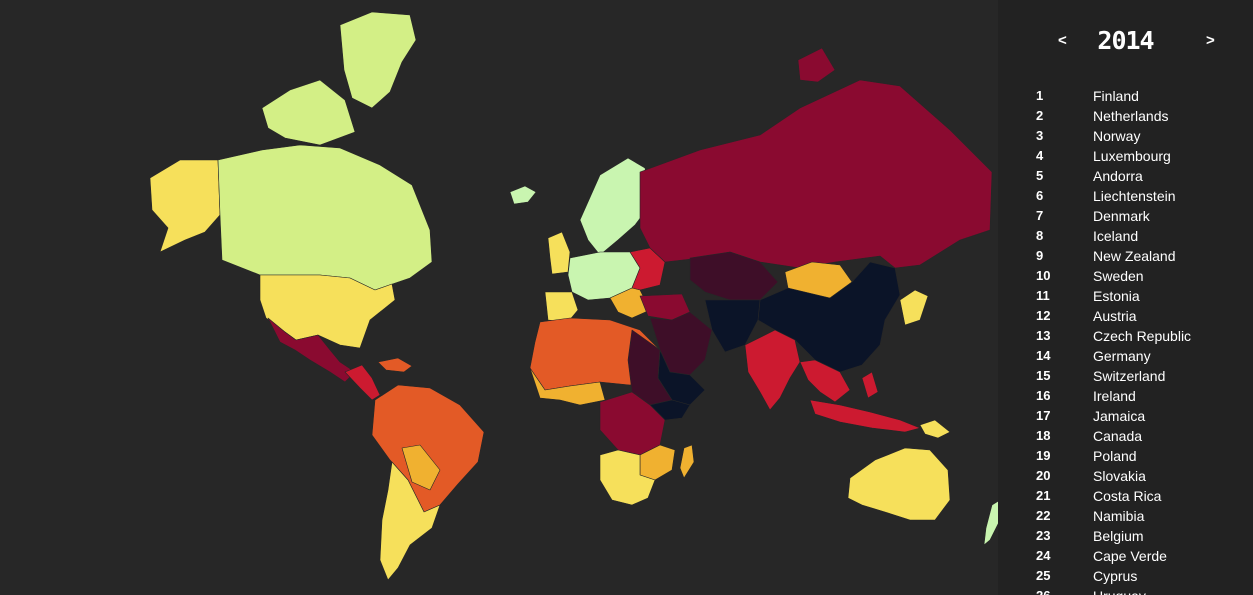  Describe the element at coordinates (378, 60) in the screenshot. I see `greenland-region` at that location.